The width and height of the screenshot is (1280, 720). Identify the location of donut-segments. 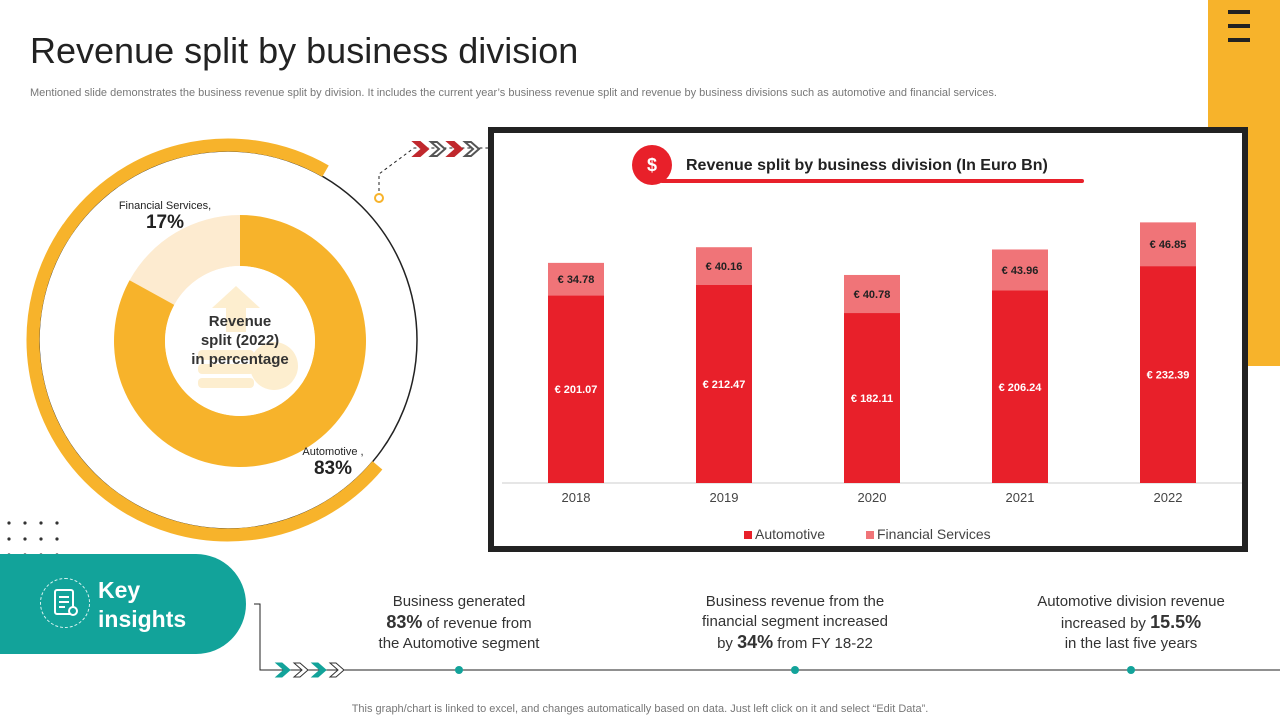
(240, 341).